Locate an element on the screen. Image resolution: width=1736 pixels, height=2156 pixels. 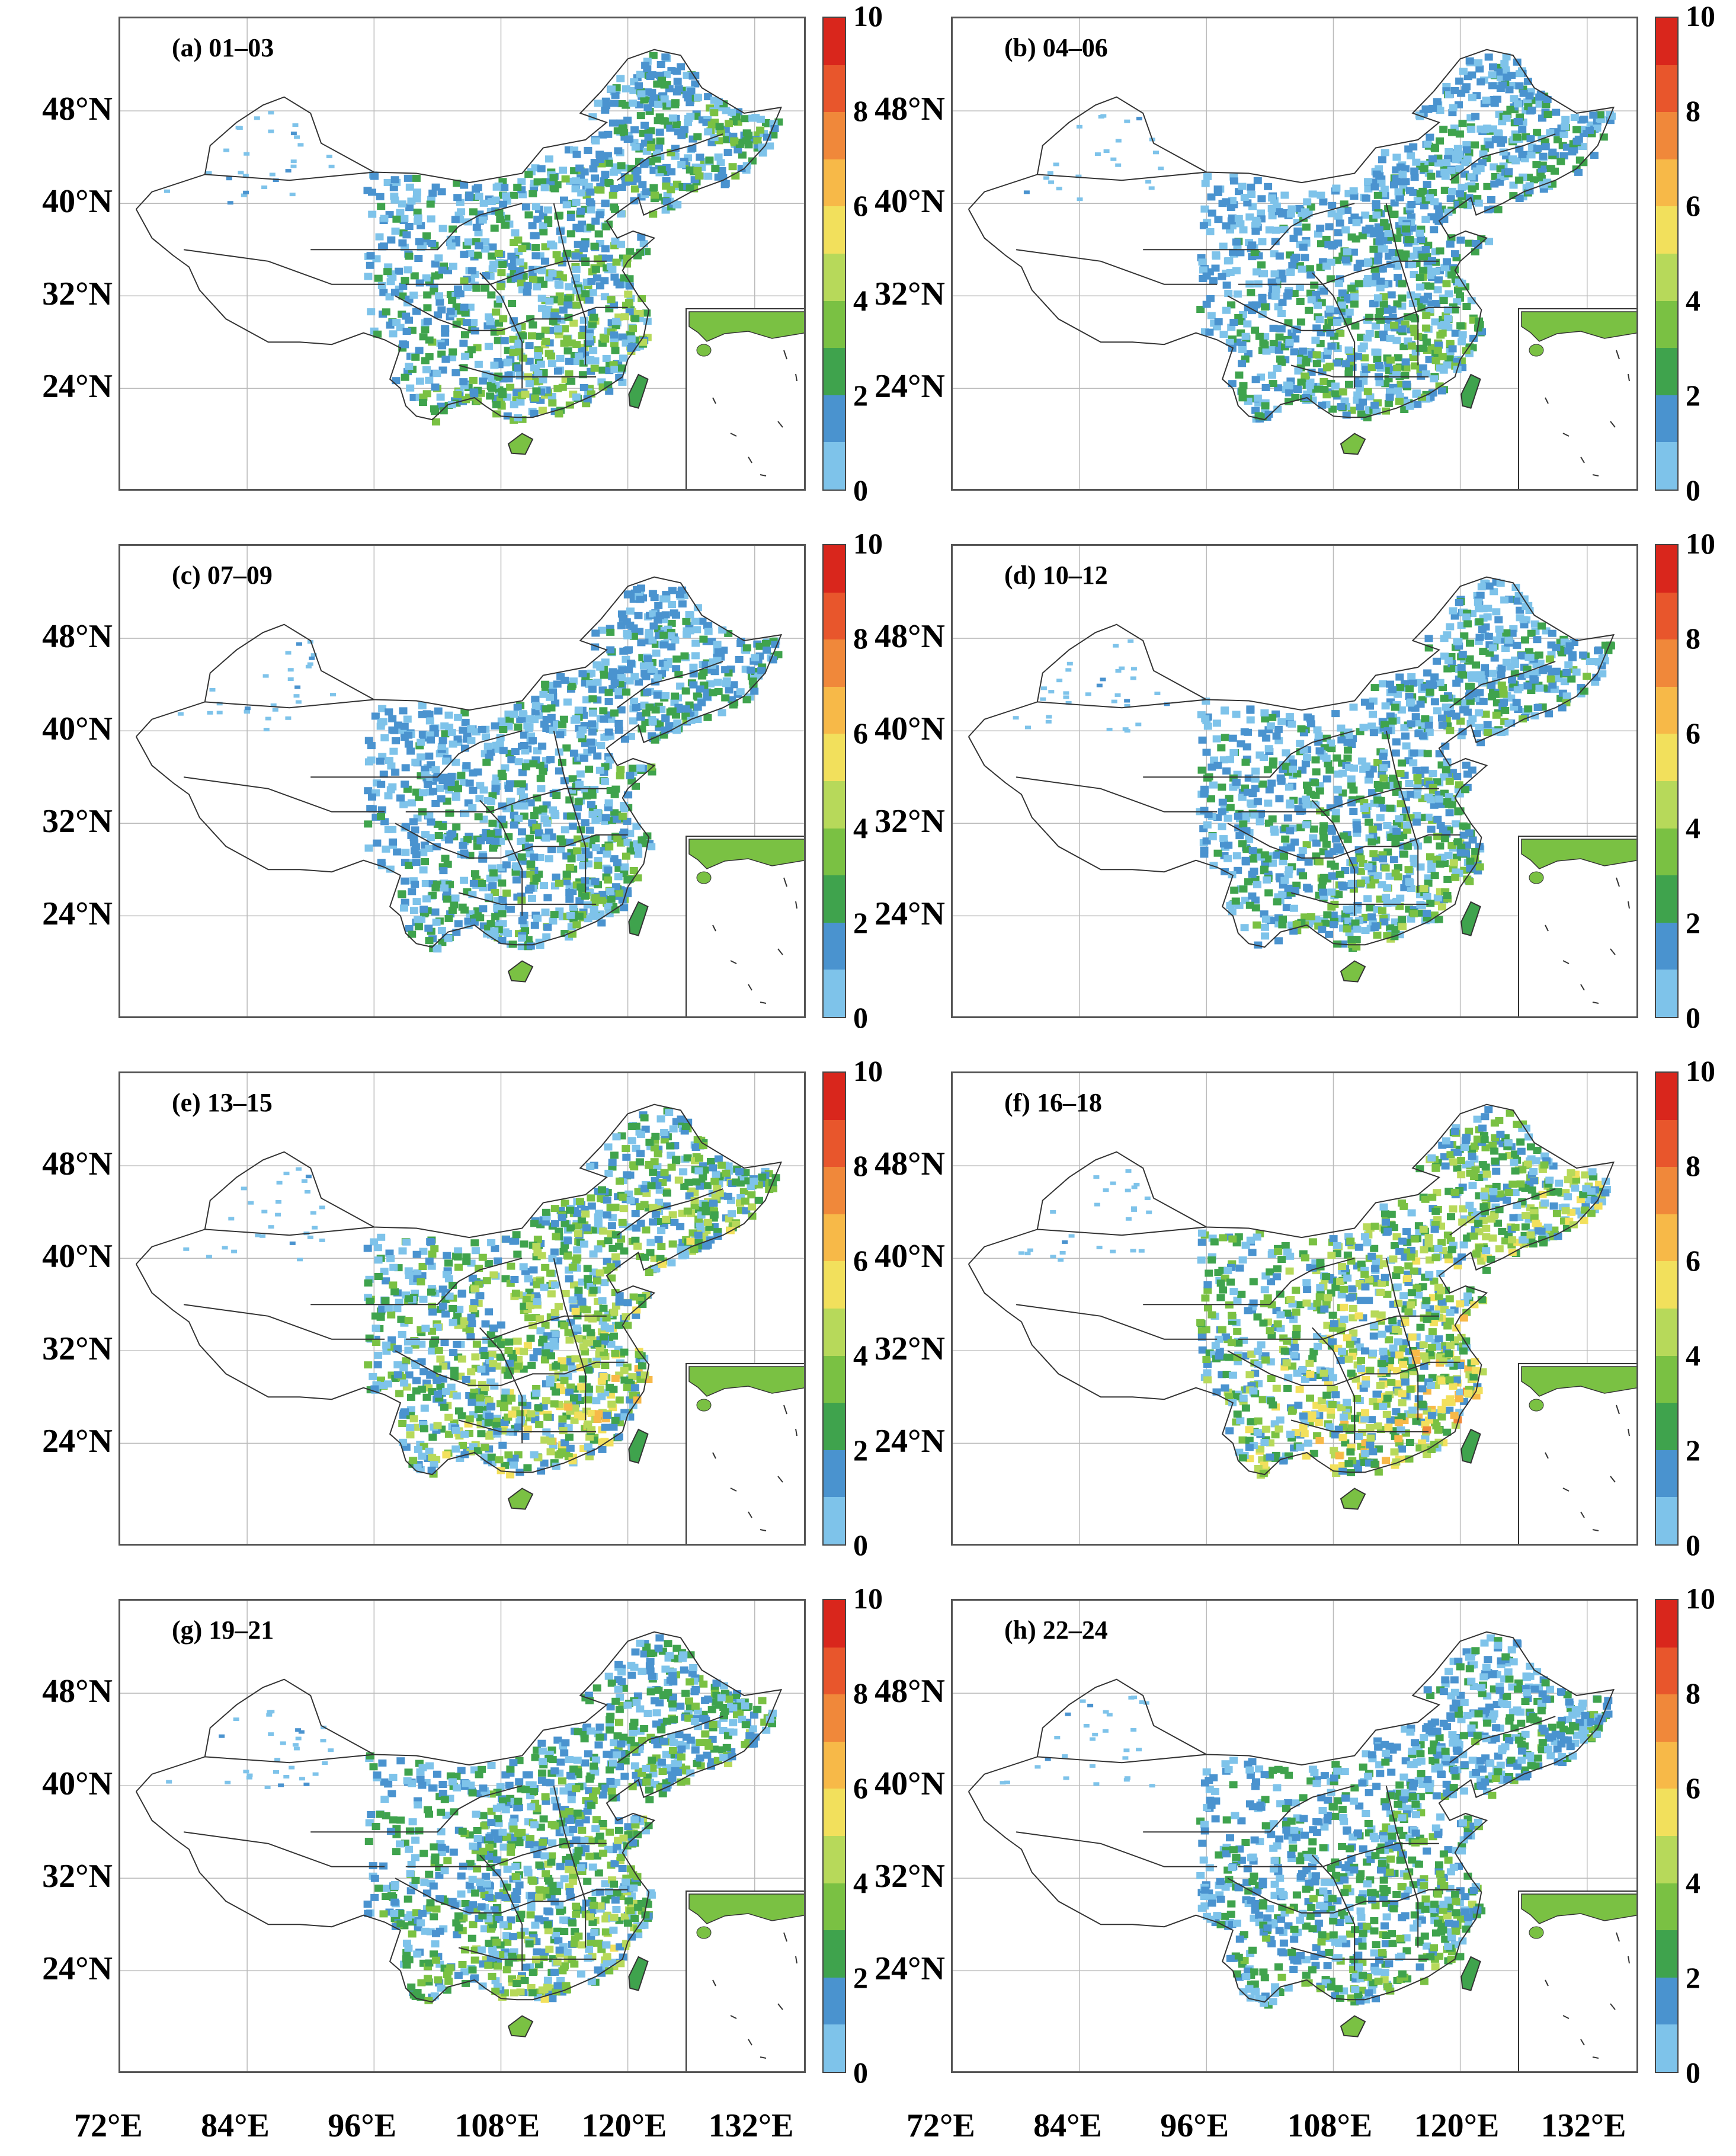
lat-tick-label: 40°N is located at coordinates (77, 730).